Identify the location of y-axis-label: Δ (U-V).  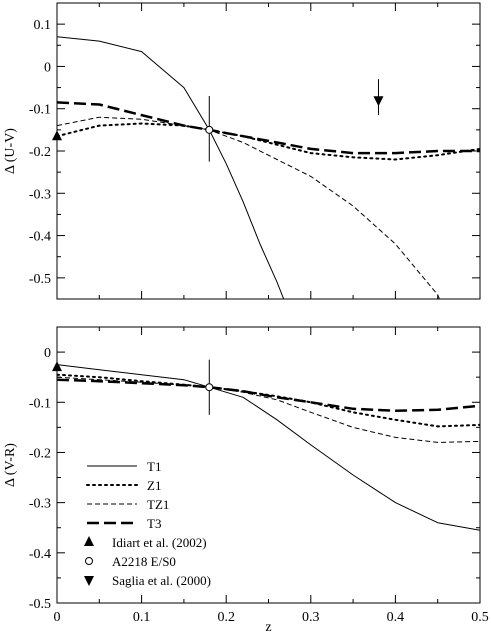
(10, 151).